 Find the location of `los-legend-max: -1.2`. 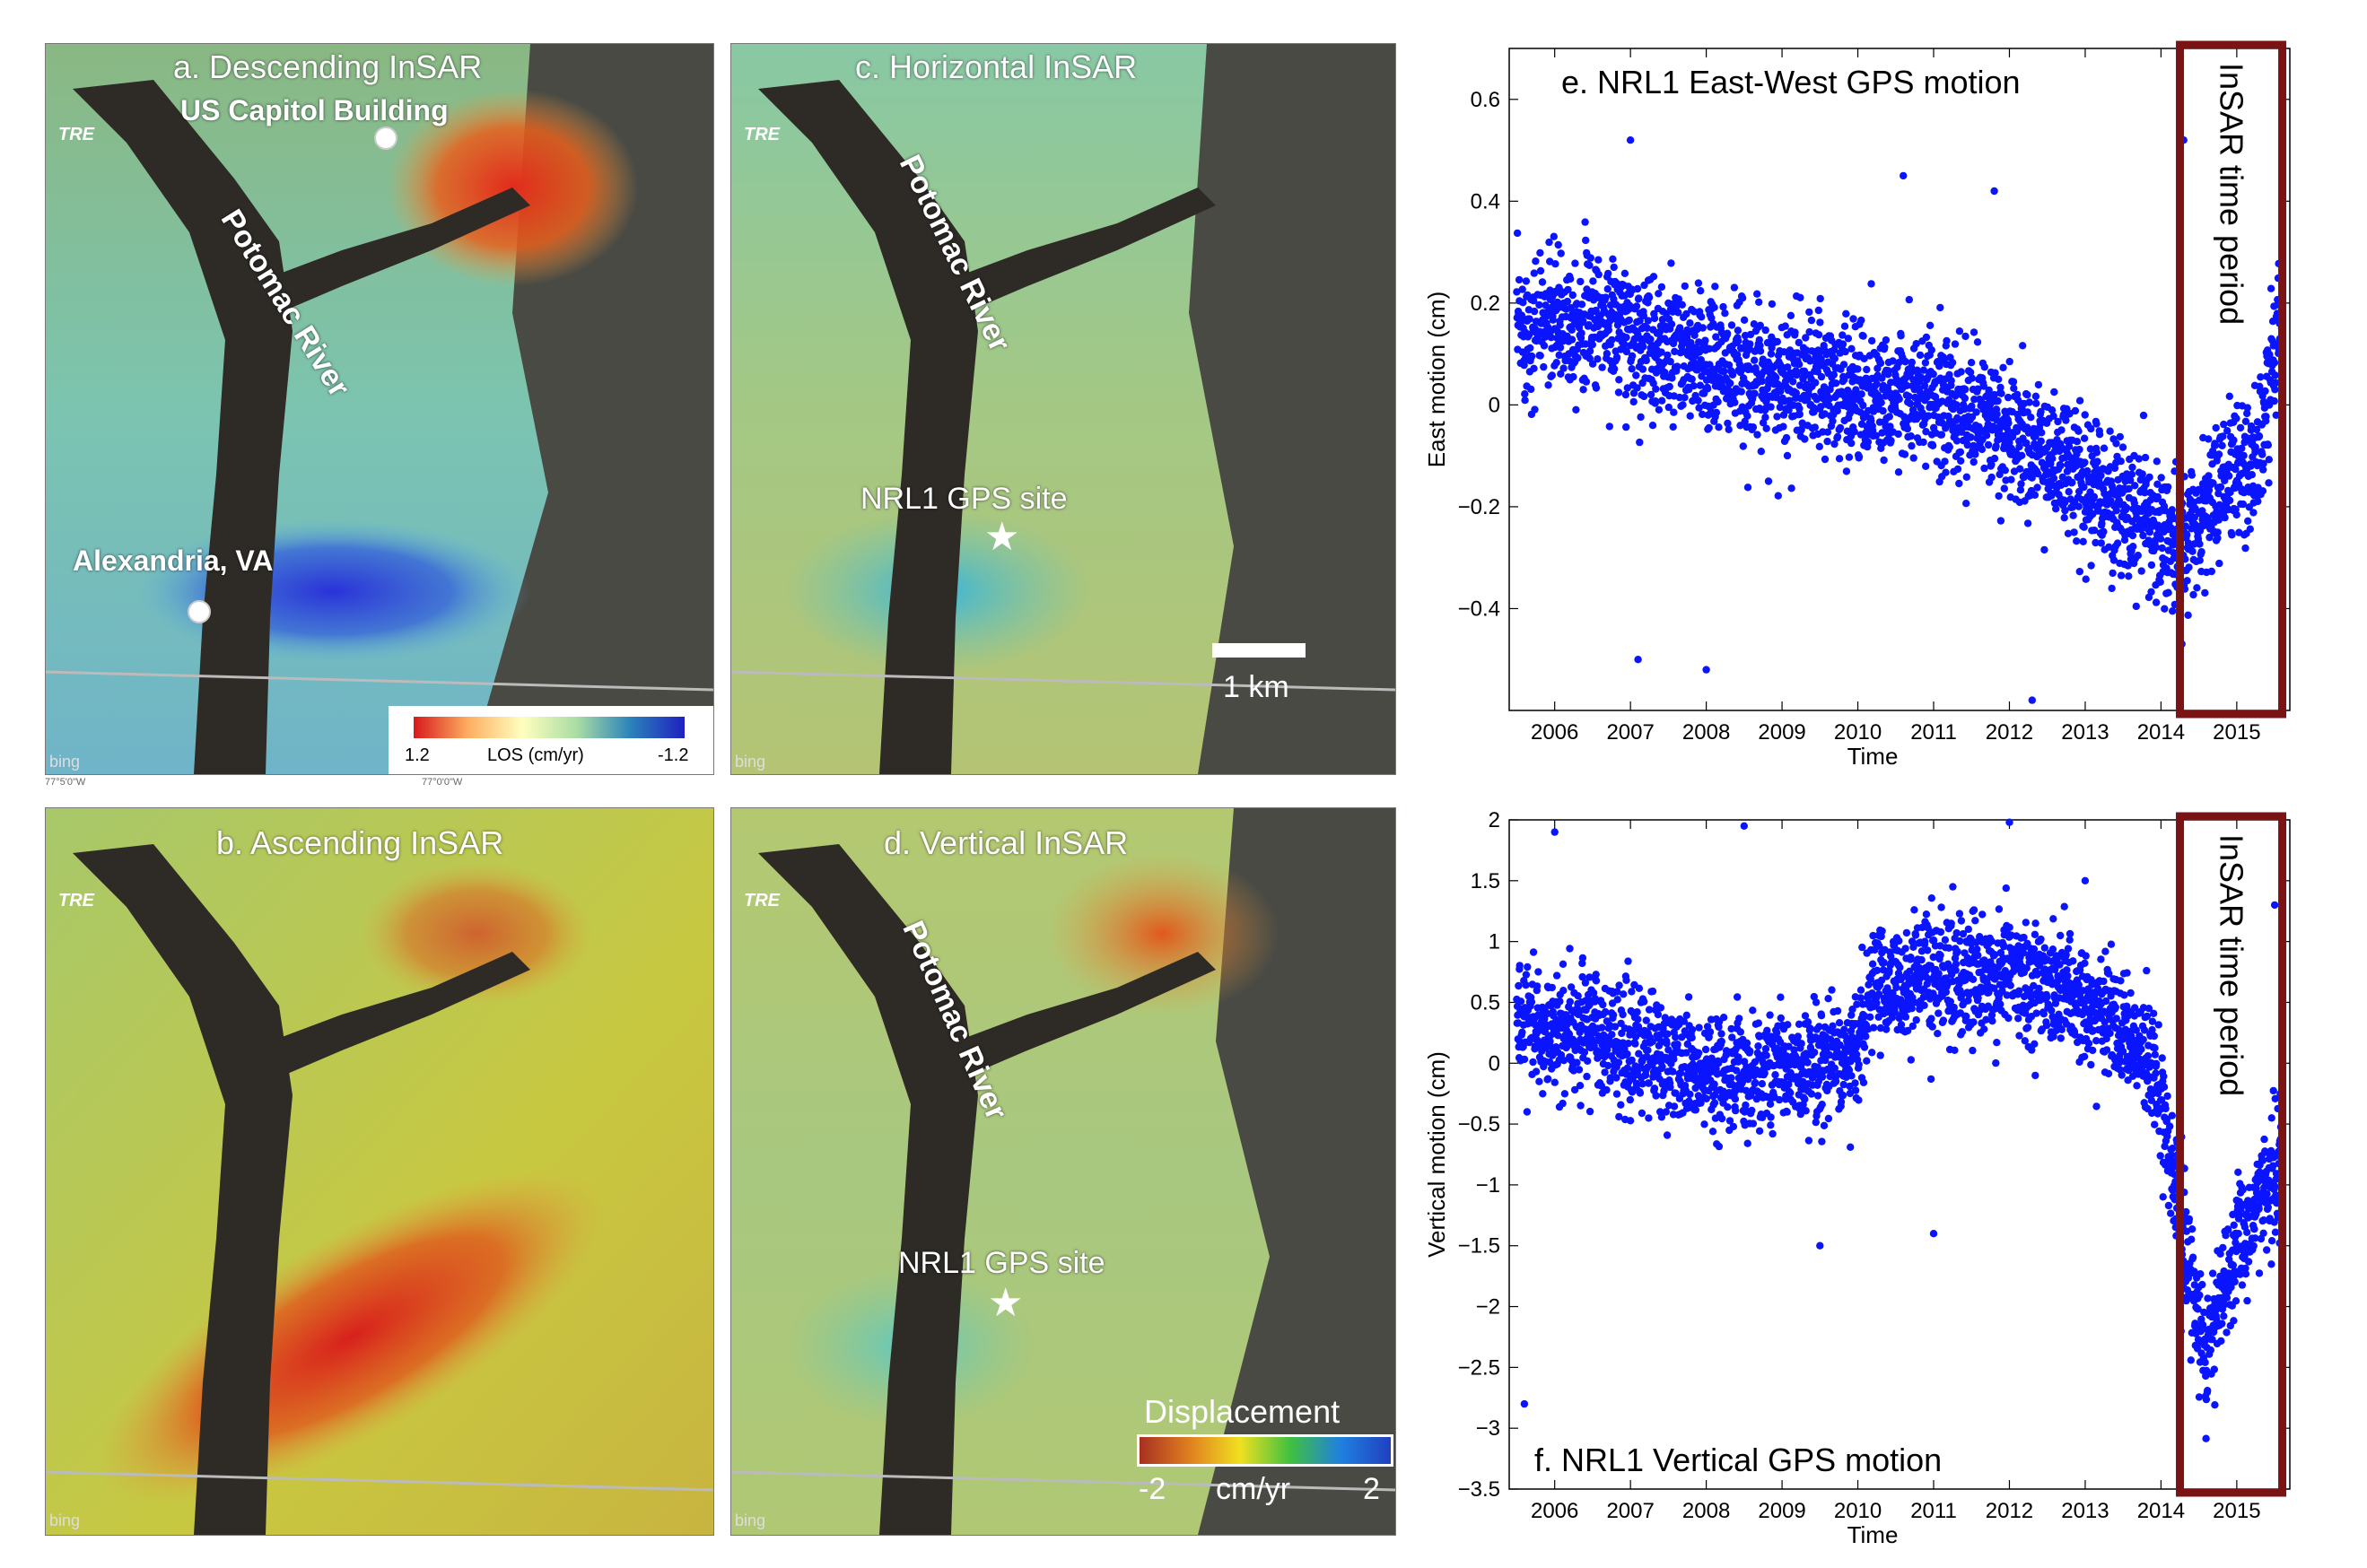

los-legend-max: -1.2 is located at coordinates (673, 755).